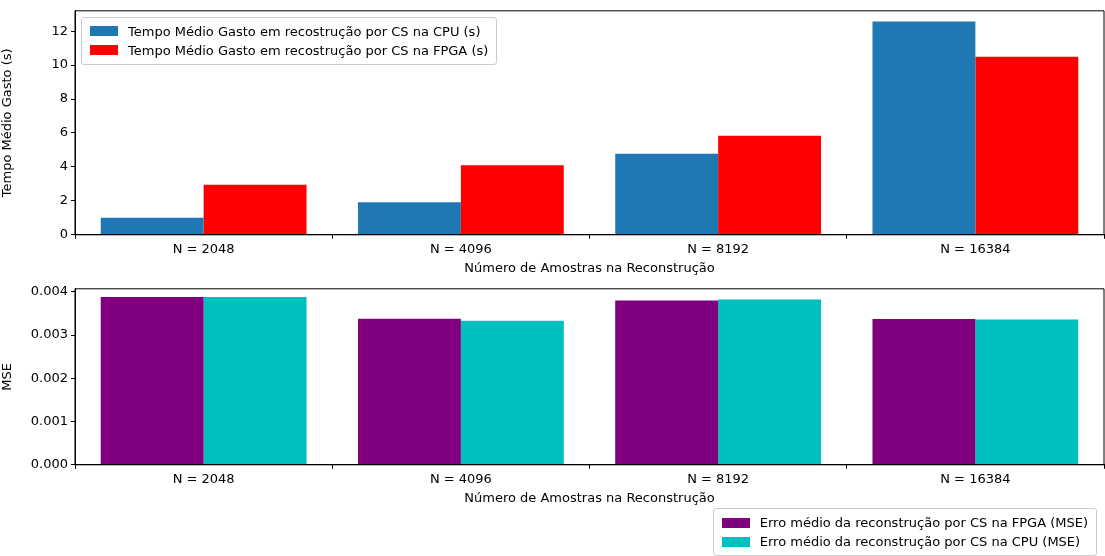 The image size is (1105, 556). I want to click on y-tick-label: 0.003, so click(49, 334).